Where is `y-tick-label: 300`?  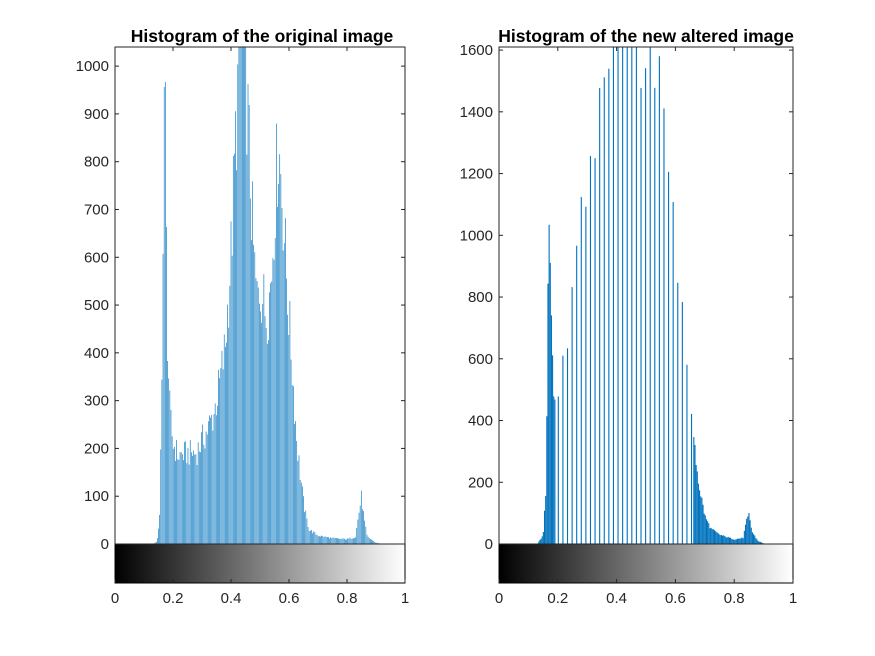 y-tick-label: 300 is located at coordinates (96, 401).